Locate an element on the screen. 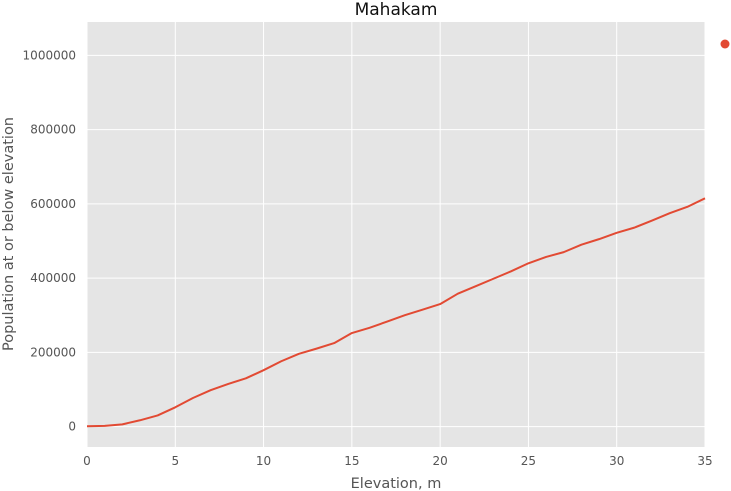 This screenshot has height=491, width=731. y-tick-label: 200000 is located at coordinates (53, 352).